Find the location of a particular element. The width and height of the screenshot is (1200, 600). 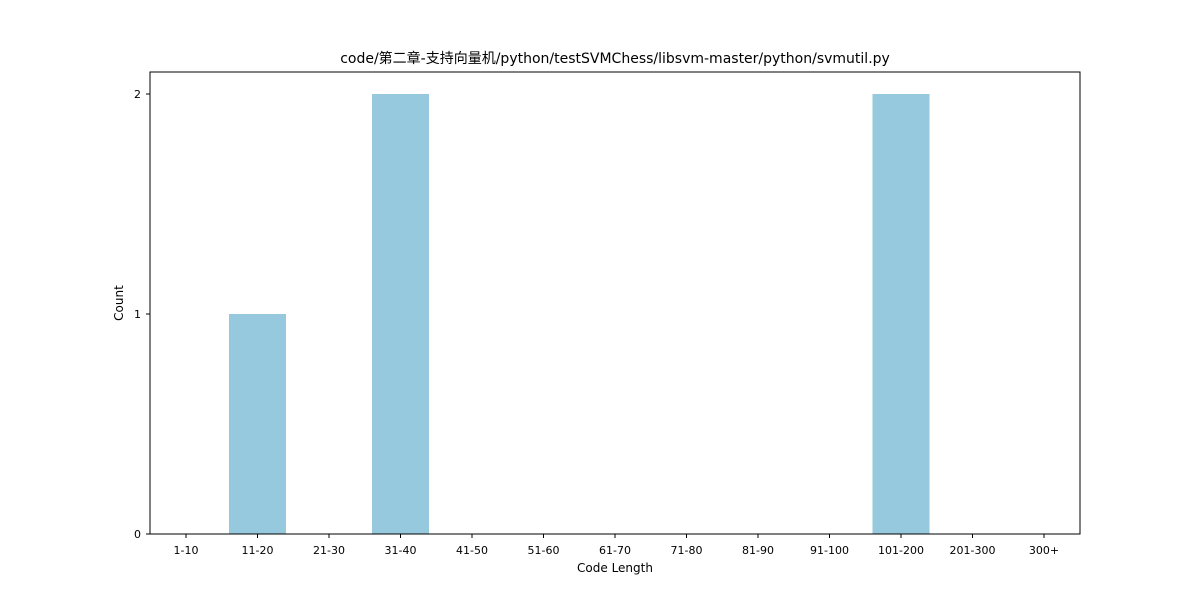

x-tick-label: 51-60 is located at coordinates (544, 550).